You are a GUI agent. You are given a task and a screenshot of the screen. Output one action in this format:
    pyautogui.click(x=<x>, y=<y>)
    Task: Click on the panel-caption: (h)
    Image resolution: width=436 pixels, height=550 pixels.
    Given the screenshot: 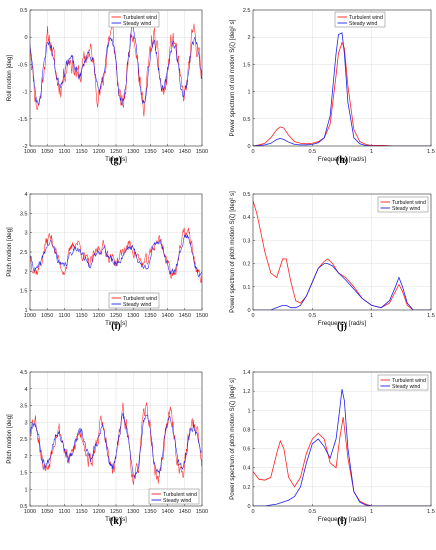 What is the action you would take?
    pyautogui.click(x=342, y=160)
    